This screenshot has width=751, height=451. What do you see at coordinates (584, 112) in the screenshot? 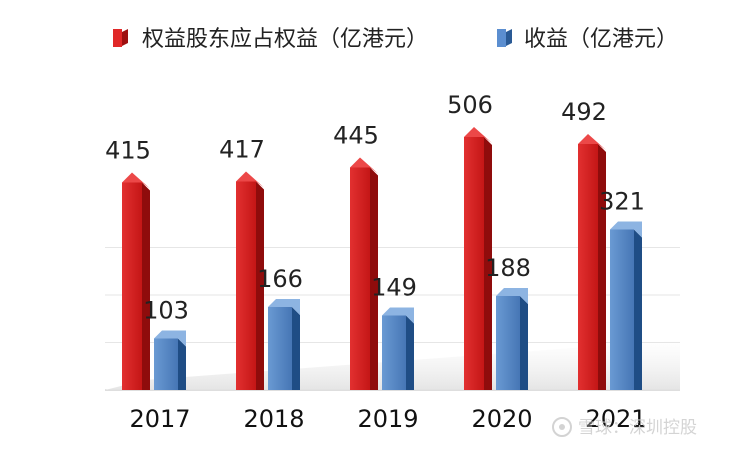
I see `data-label-equity-2021: 492` at bounding box center [584, 112].